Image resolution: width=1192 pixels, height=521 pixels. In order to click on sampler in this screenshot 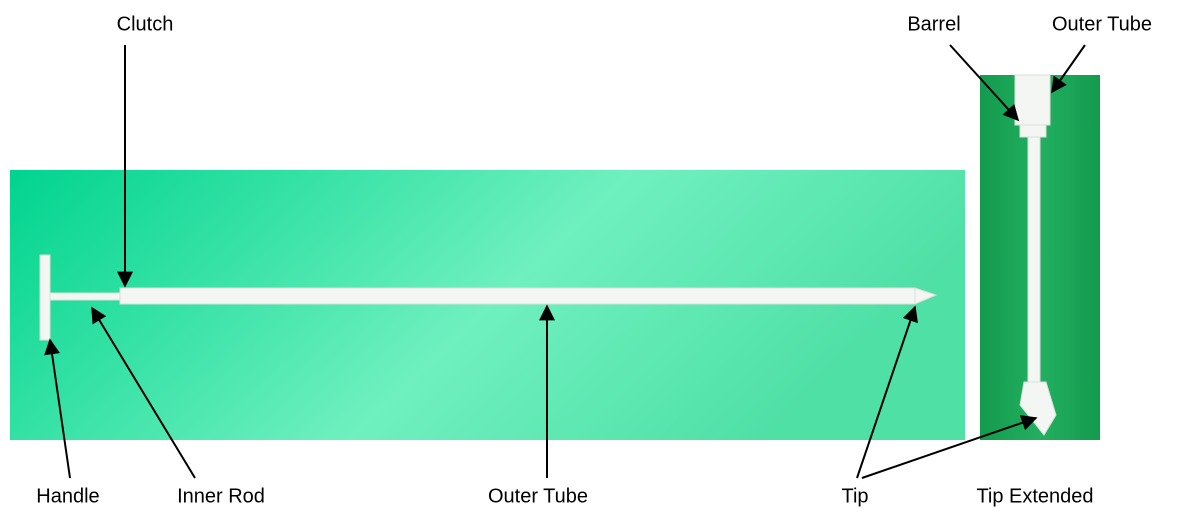, I will do `click(488, 297)`.